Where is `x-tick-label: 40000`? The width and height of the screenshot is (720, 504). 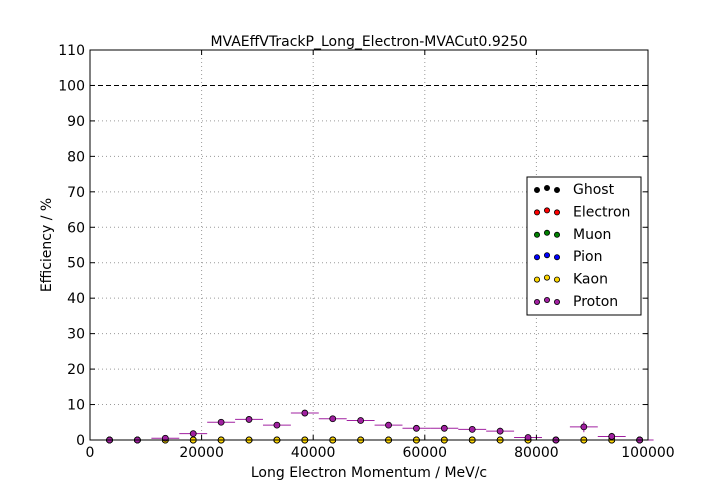
x-tick-label: 40000 is located at coordinates (313, 453).